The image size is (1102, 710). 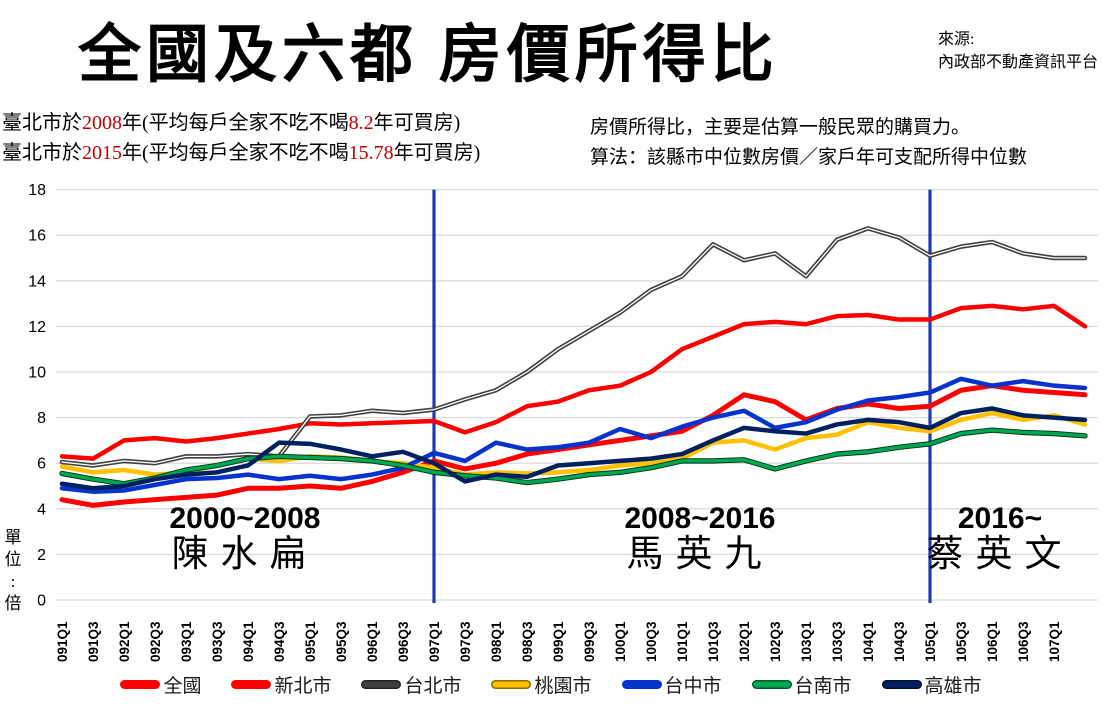 What do you see at coordinates (37, 190) in the screenshot?
I see `y-tick-label-18: 18` at bounding box center [37, 190].